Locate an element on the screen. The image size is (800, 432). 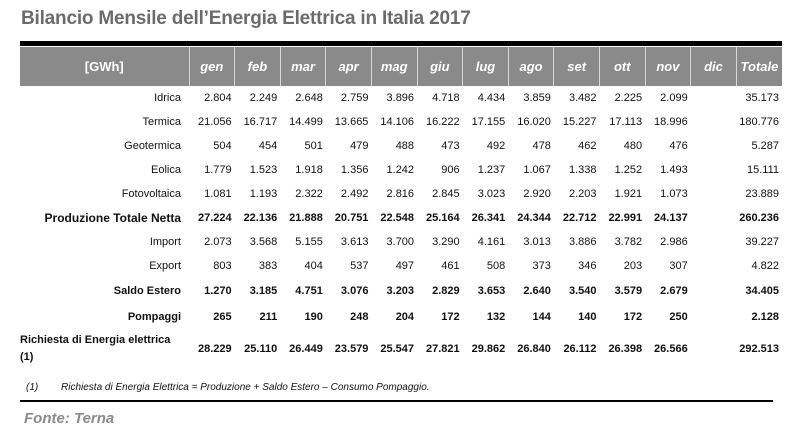
unit-header: [GWh] is located at coordinates (104, 66).